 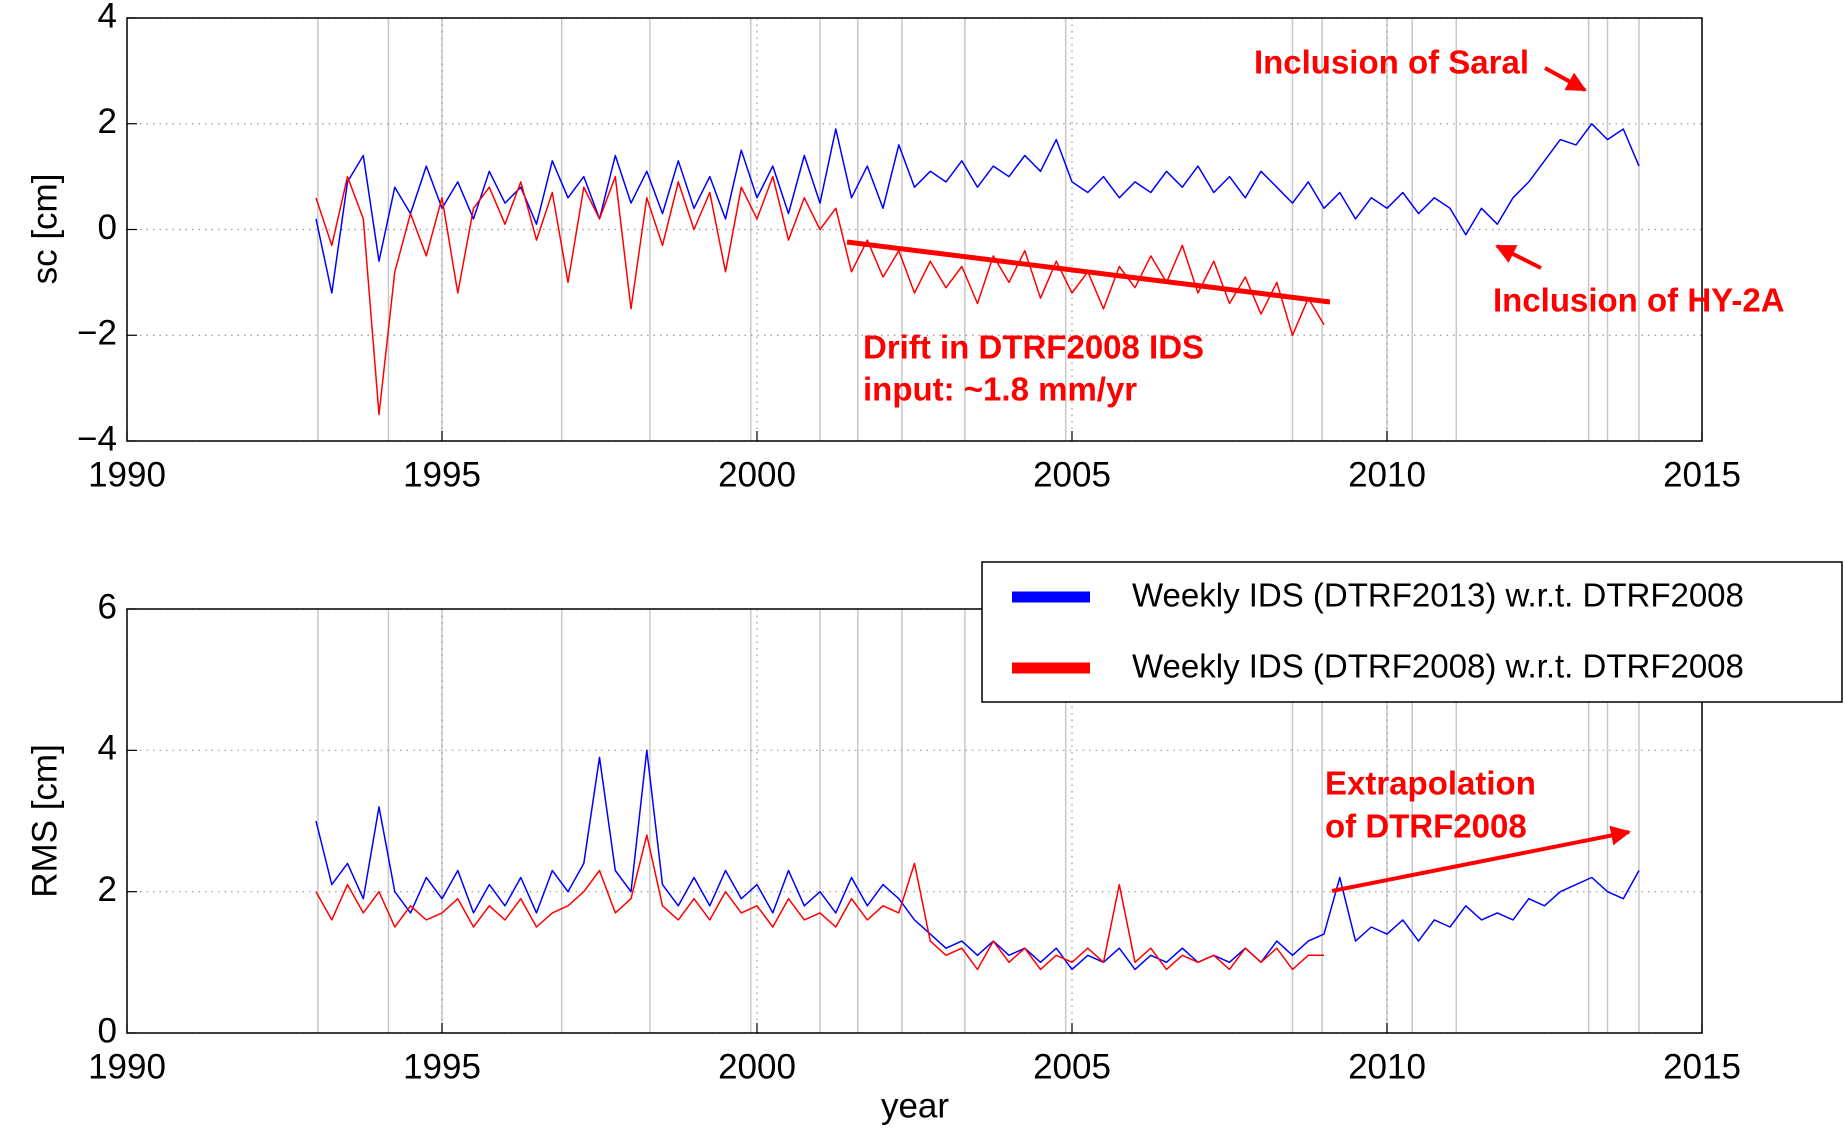 I want to click on annotation: Inclusion of Saral, so click(x=1391, y=62).